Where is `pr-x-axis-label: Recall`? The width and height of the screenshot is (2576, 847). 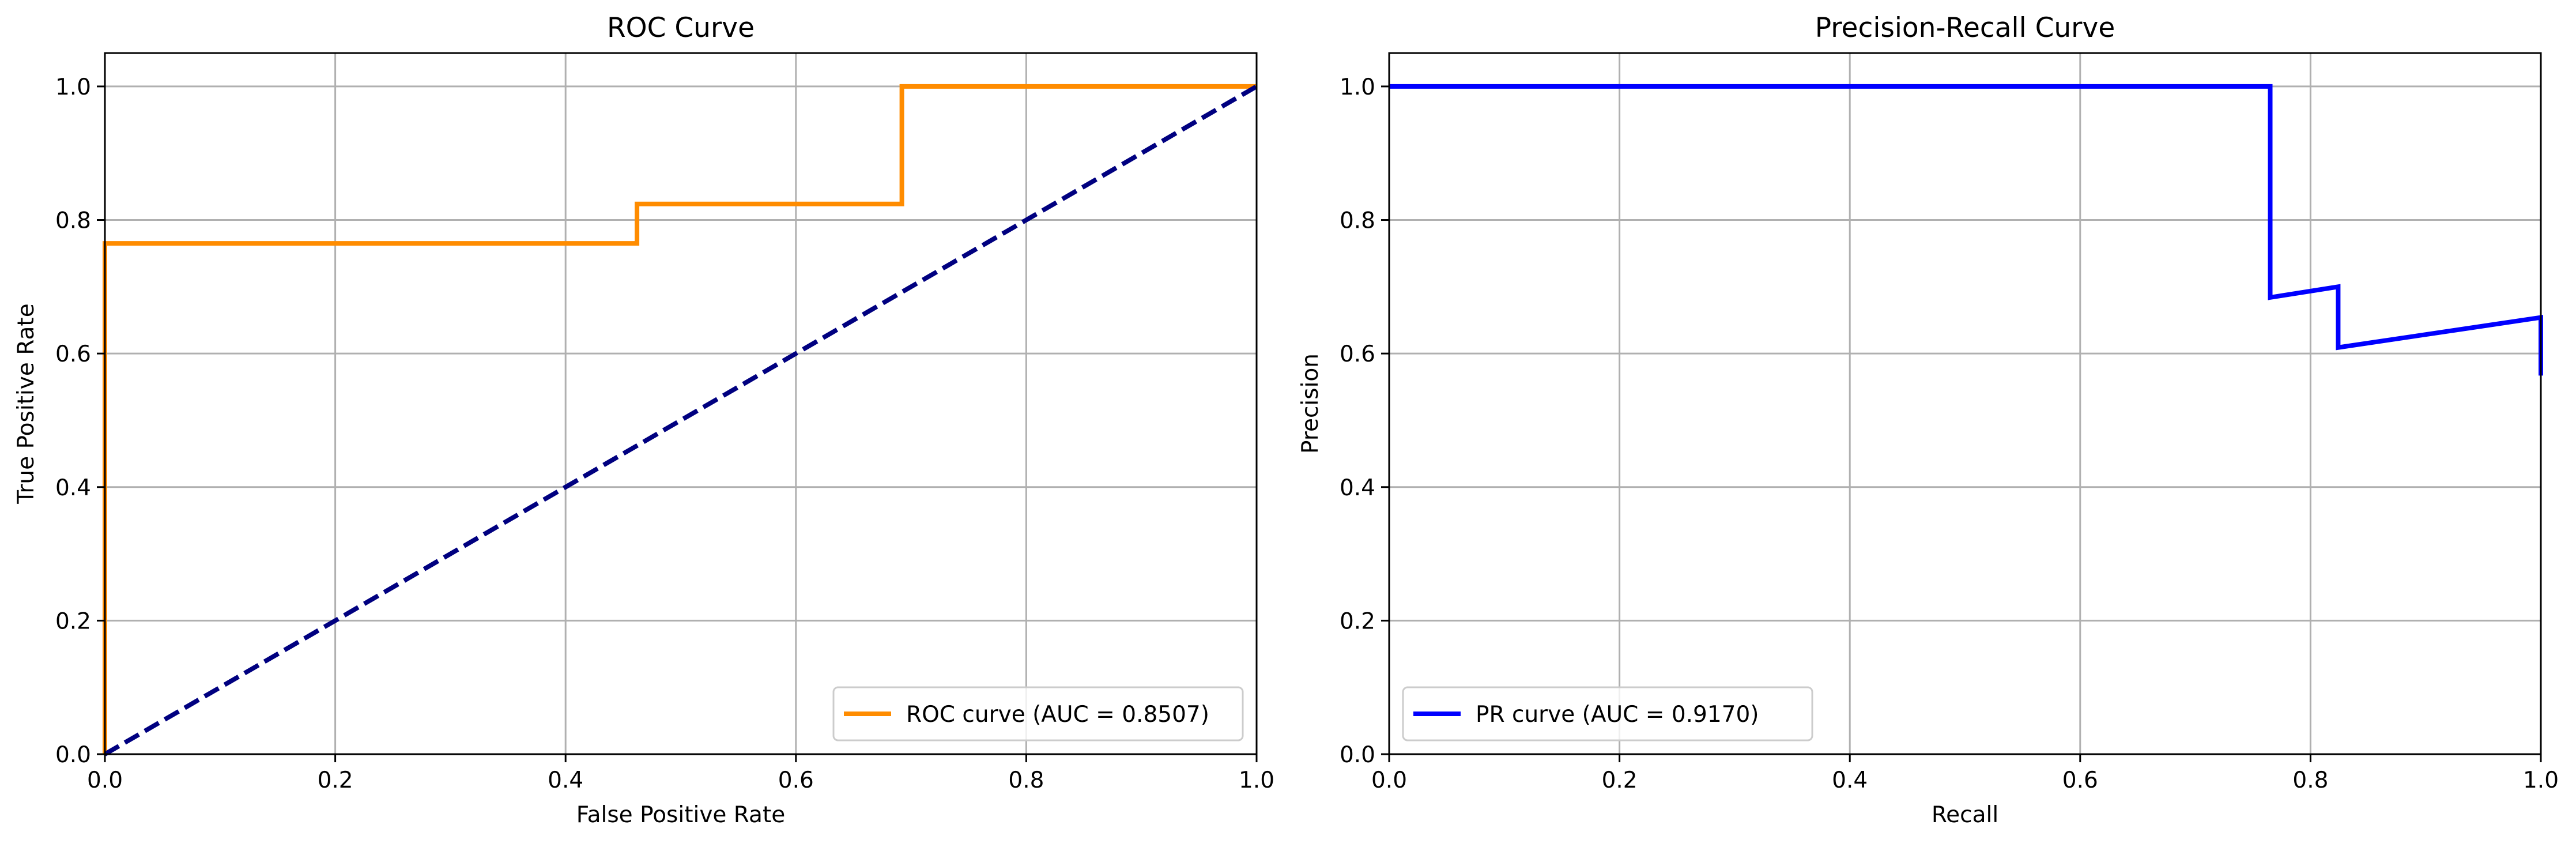 pr-x-axis-label: Recall is located at coordinates (1965, 815).